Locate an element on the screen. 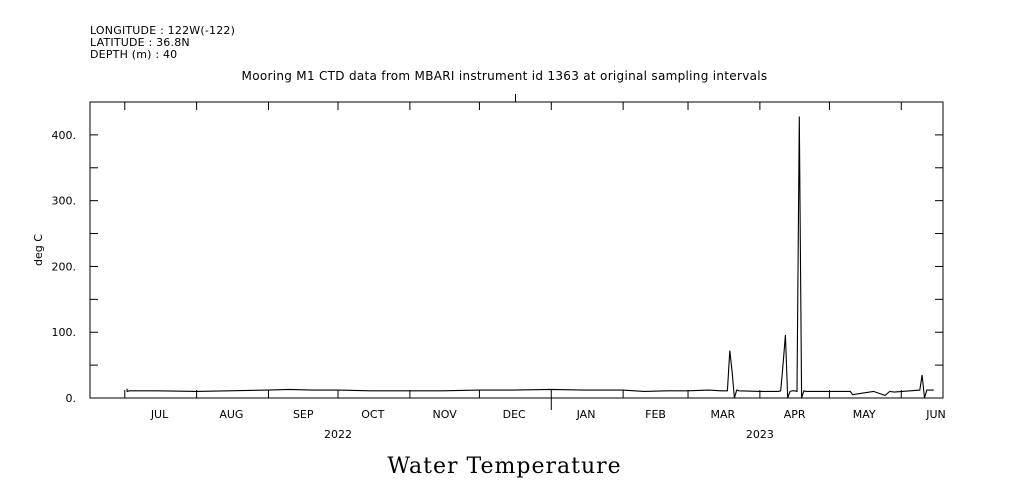  x-tick-label: JAN is located at coordinates (586, 414).